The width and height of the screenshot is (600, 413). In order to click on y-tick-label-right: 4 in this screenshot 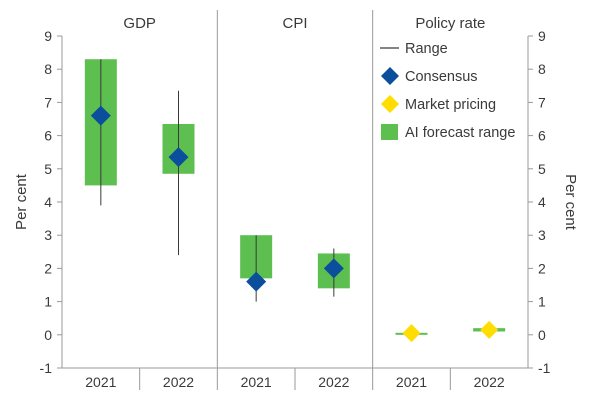, I will do `click(542, 202)`.